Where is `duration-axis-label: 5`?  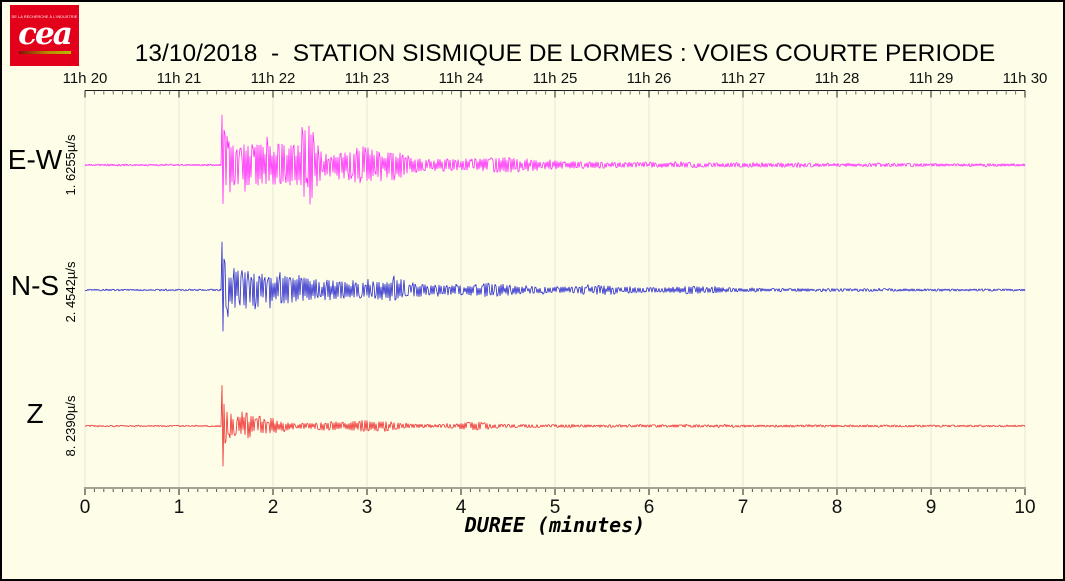 duration-axis-label: 5 is located at coordinates (555, 507).